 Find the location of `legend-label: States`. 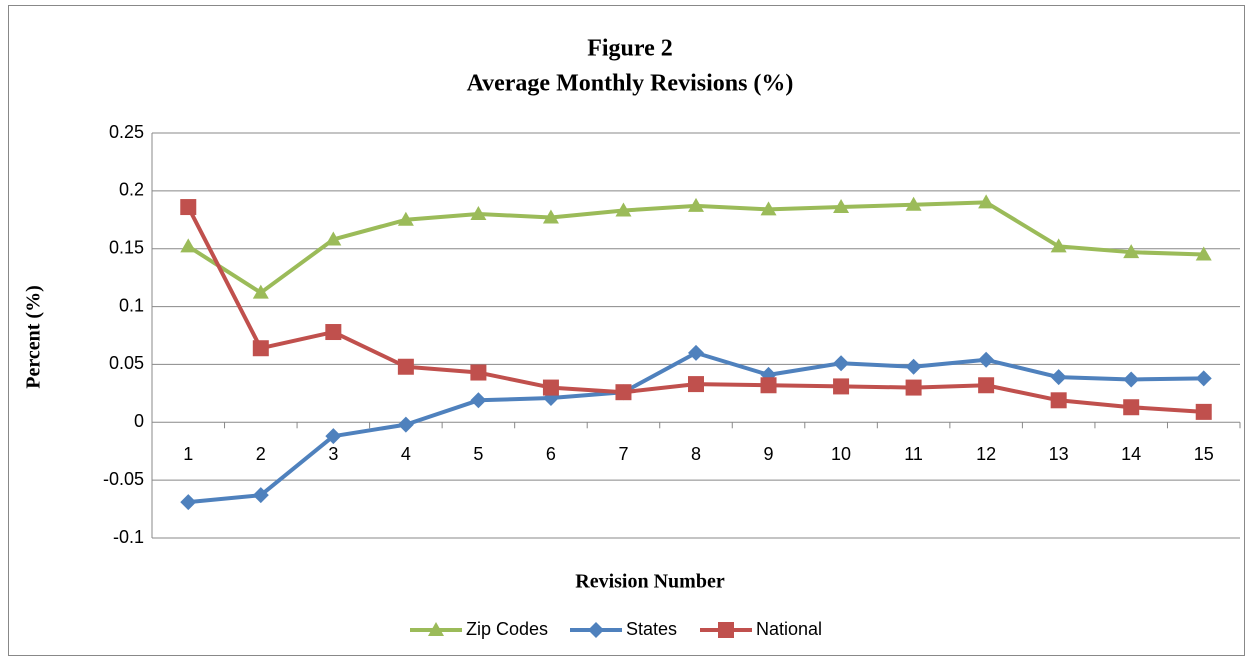

legend-label: States is located at coordinates (651, 629).